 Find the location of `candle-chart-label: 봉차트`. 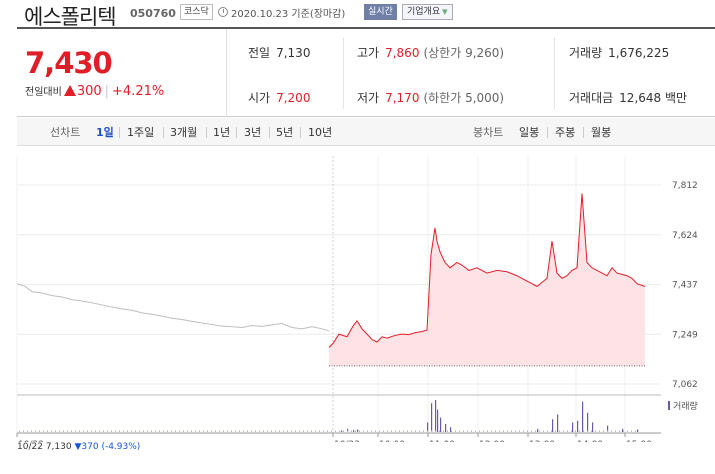

candle-chart-label: 봉차트 is located at coordinates (488, 132).